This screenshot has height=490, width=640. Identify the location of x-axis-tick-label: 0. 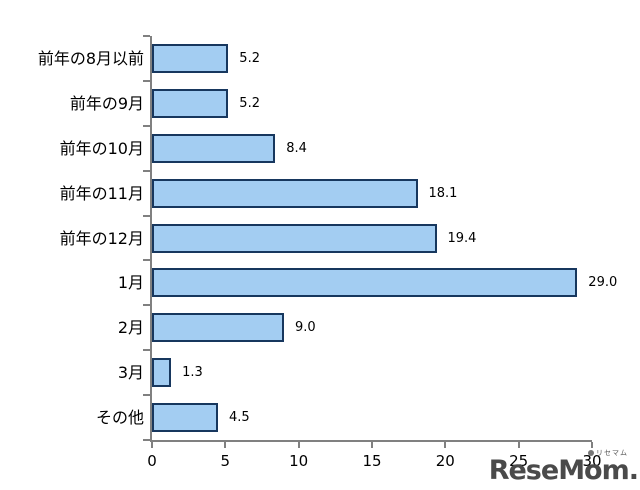
(152, 461).